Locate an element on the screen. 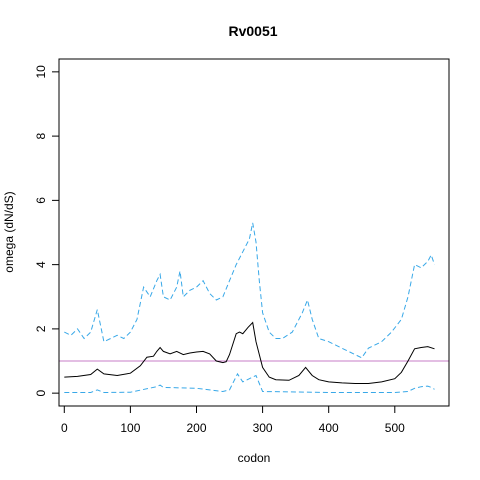 Image resolution: width=480 pixels, height=480 pixels. x-tick-label: 500 is located at coordinates (395, 428).